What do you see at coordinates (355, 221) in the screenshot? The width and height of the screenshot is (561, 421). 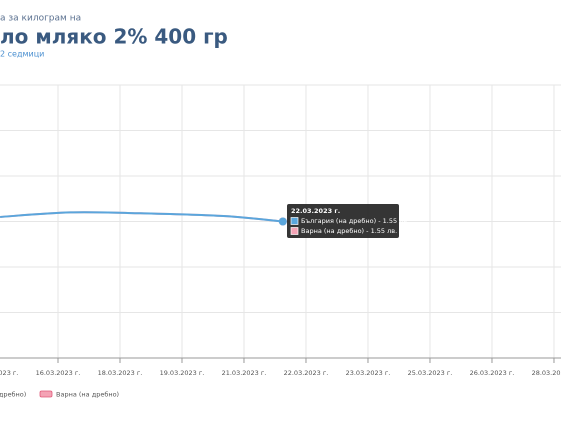 I see `tooltip-item: България (на дребно) - 1.55 лв.` at bounding box center [355, 221].